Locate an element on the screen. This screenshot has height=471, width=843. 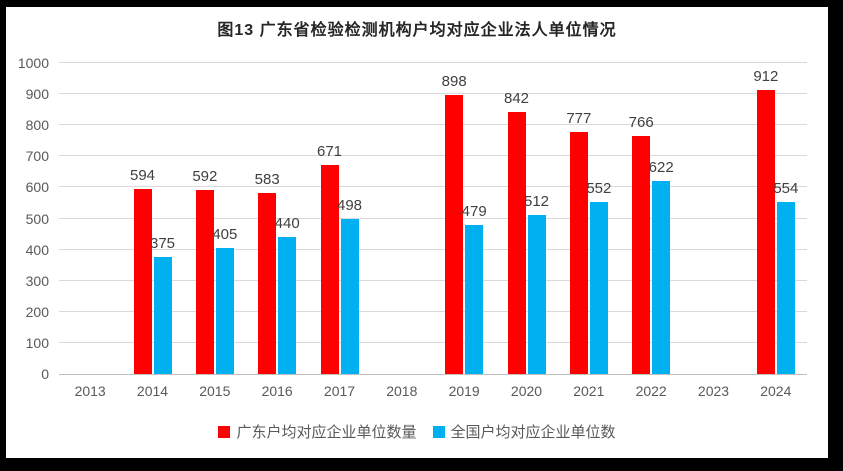
x-tick-label: 2014 is located at coordinates (152, 391).